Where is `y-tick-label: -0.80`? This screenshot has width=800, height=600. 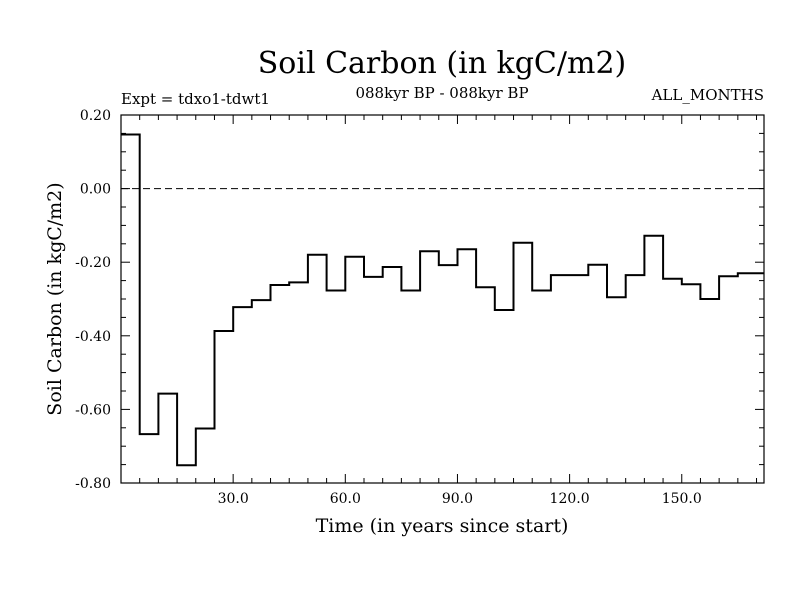 y-tick-label: -0.80 is located at coordinates (93, 484).